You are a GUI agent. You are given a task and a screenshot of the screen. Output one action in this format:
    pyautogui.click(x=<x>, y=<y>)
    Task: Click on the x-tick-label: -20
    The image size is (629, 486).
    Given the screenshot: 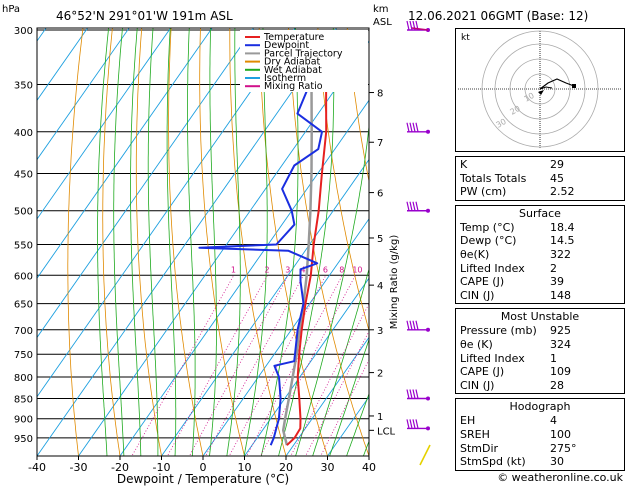 What is the action you would take?
    pyautogui.click(x=120, y=467)
    